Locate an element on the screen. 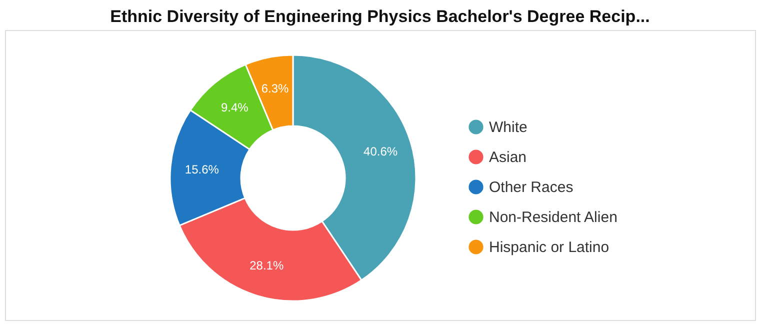  data-label: 40.6% is located at coordinates (381, 151).